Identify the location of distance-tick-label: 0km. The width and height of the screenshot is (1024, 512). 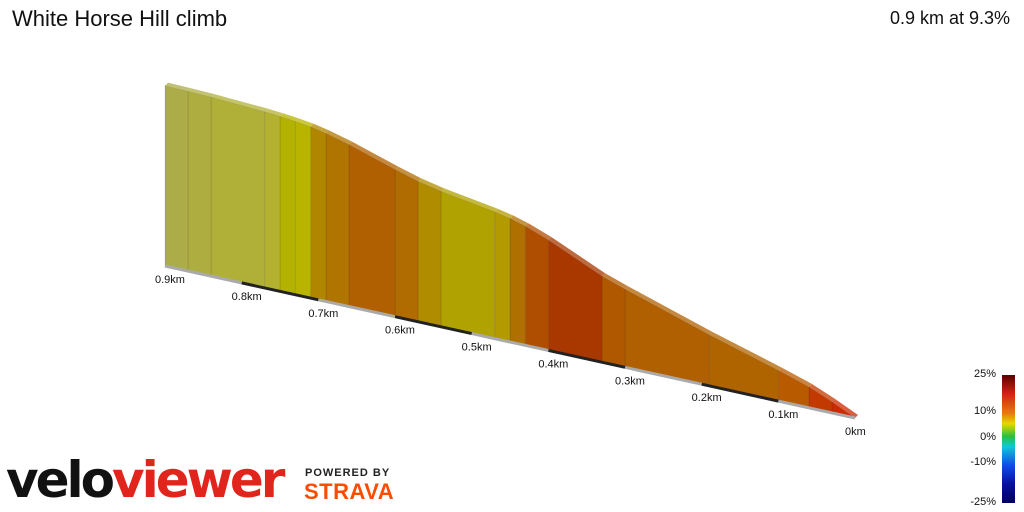
(855, 432).